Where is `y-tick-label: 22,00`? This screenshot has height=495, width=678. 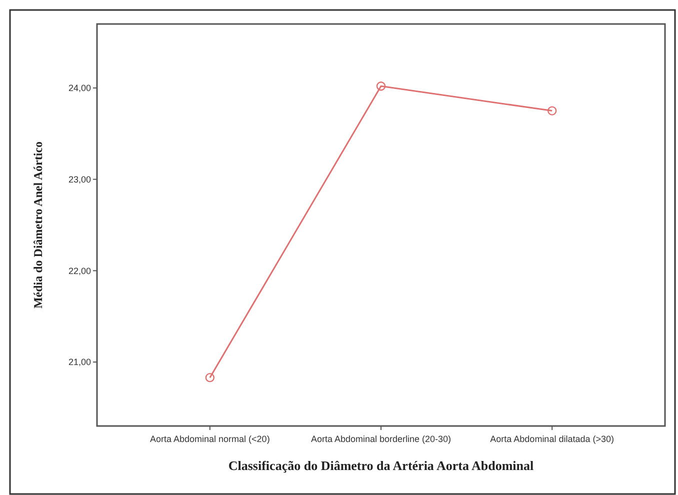
y-tick-label: 22,00 is located at coordinates (79, 271).